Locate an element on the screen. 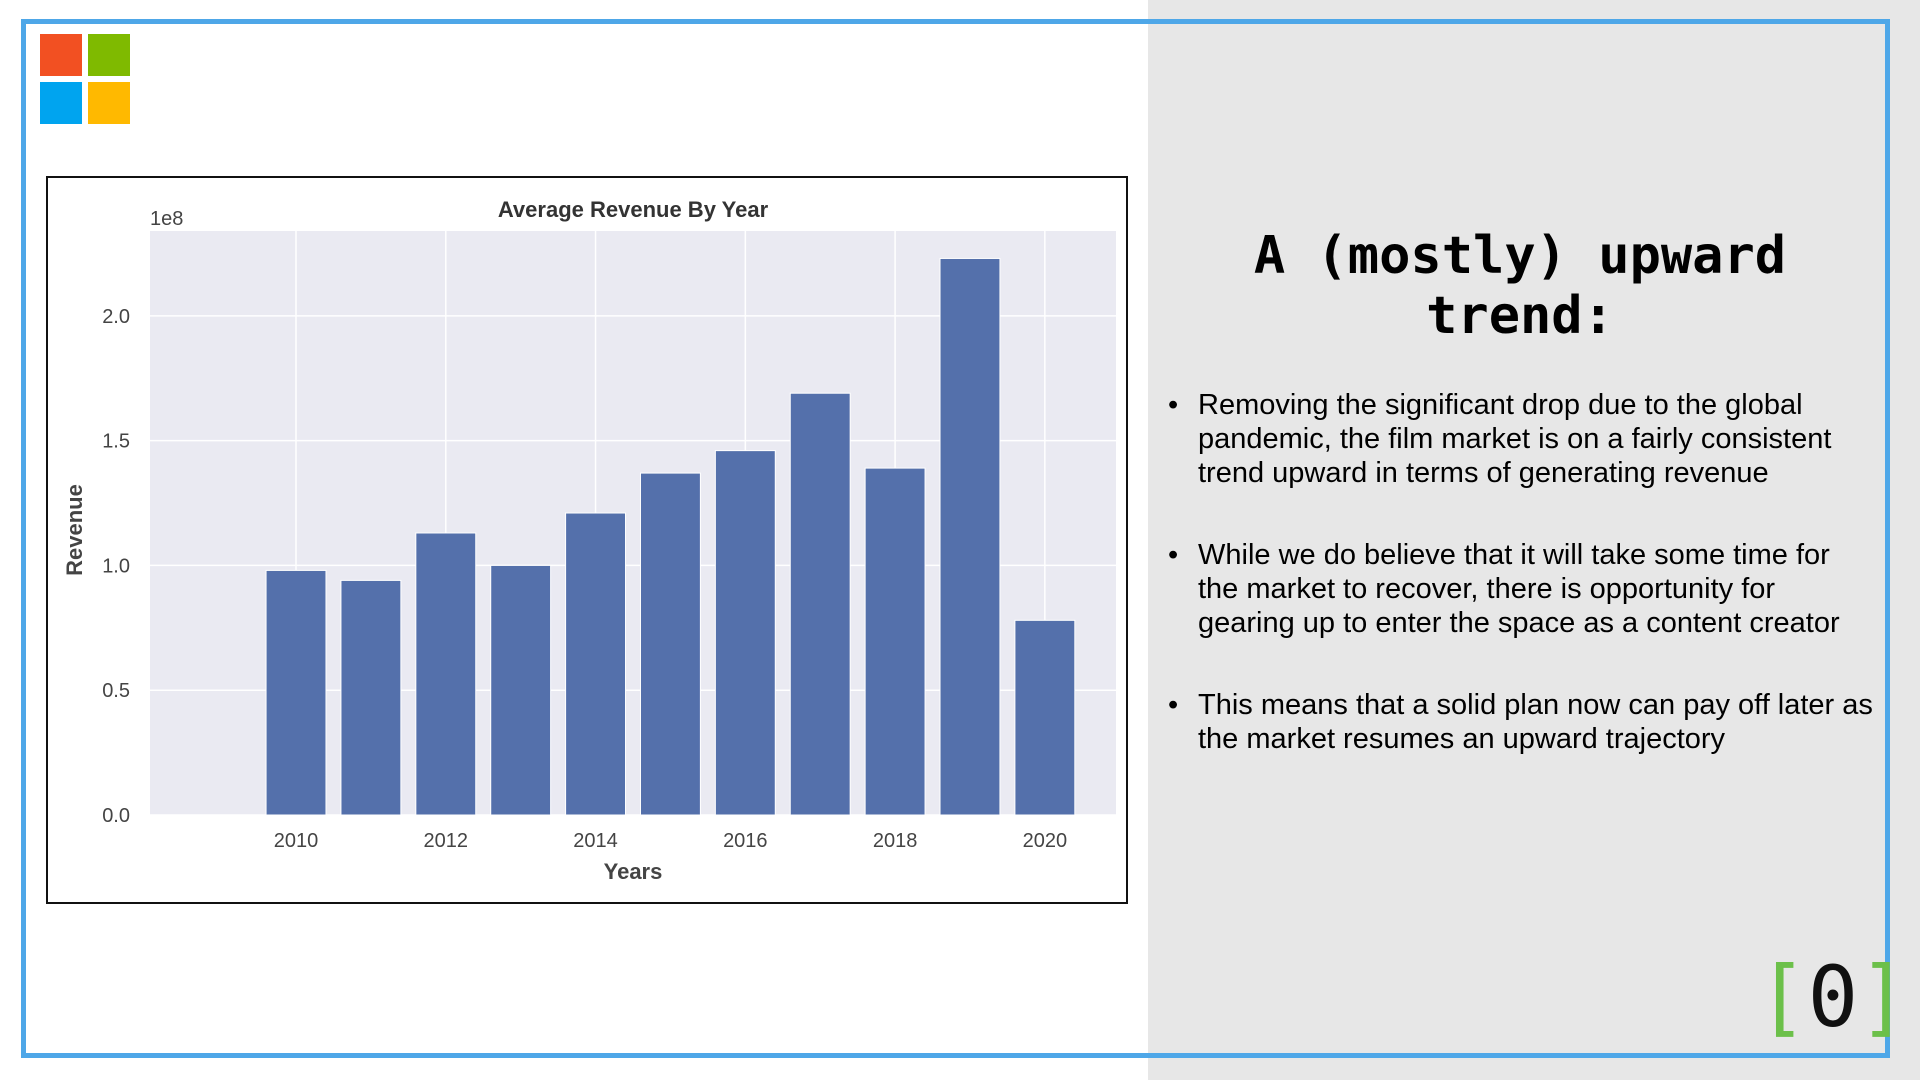 Image resolution: width=1920 pixels, height=1080 pixels. y-tick-label: 2.0 is located at coordinates (116, 317).